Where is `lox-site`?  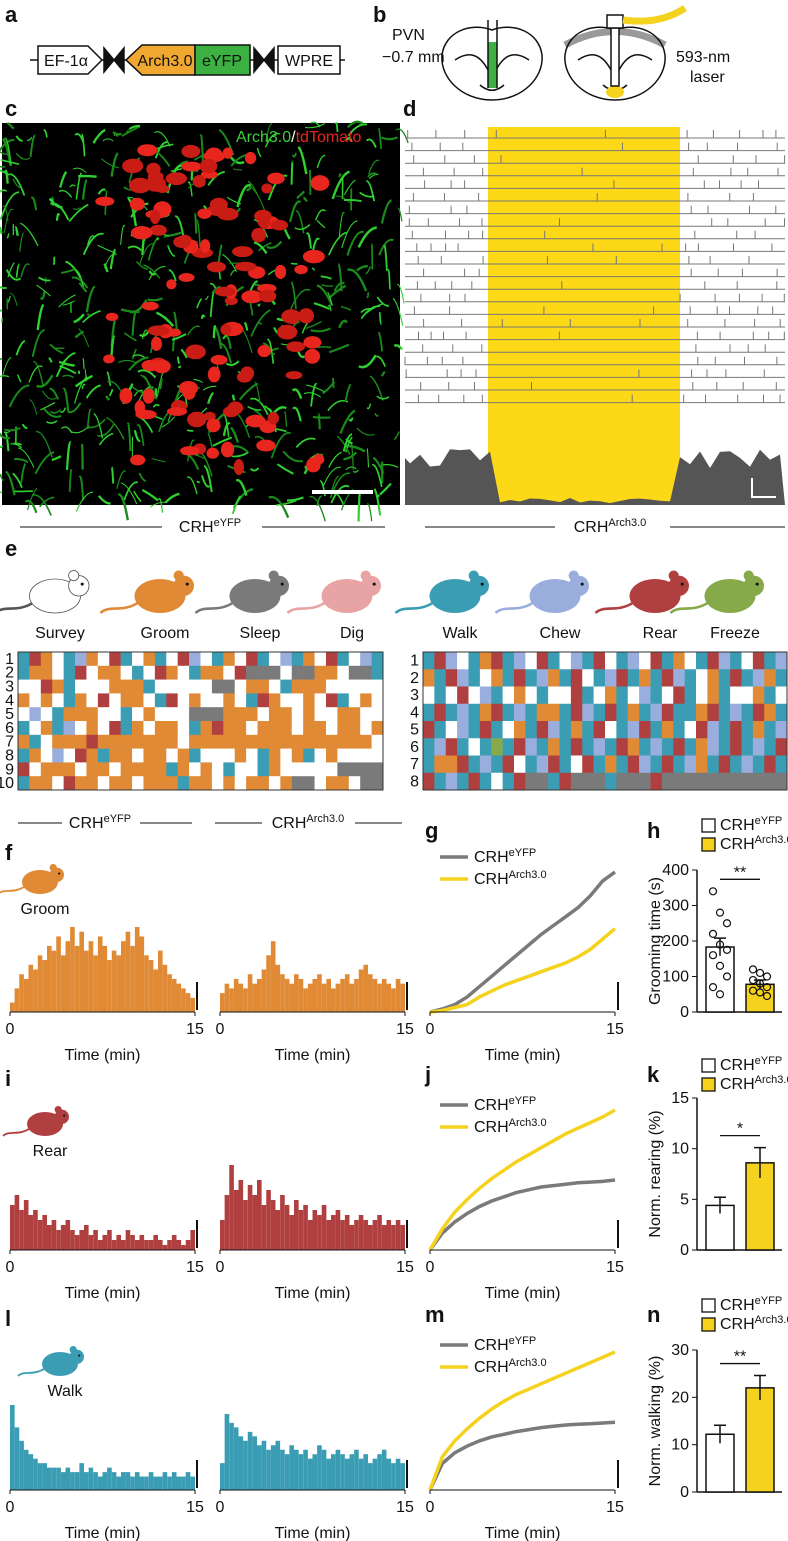
lox-site is located at coordinates (119, 60).